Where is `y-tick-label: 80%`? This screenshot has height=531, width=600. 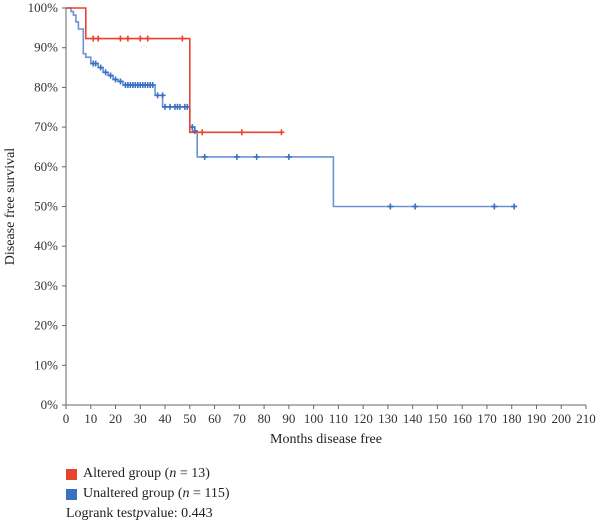 y-tick-label: 80% is located at coordinates (46, 86).